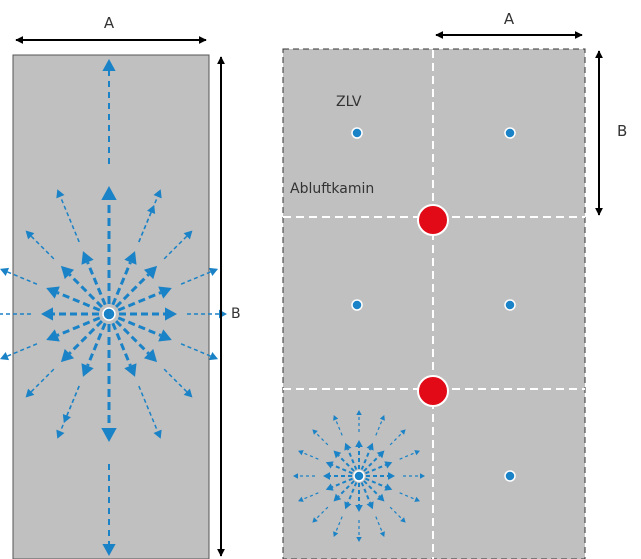 Image resolution: width=641 pixels, height=559 pixels. What do you see at coordinates (622, 131) in the screenshot?
I see `right-dim-b-label: B` at bounding box center [622, 131].